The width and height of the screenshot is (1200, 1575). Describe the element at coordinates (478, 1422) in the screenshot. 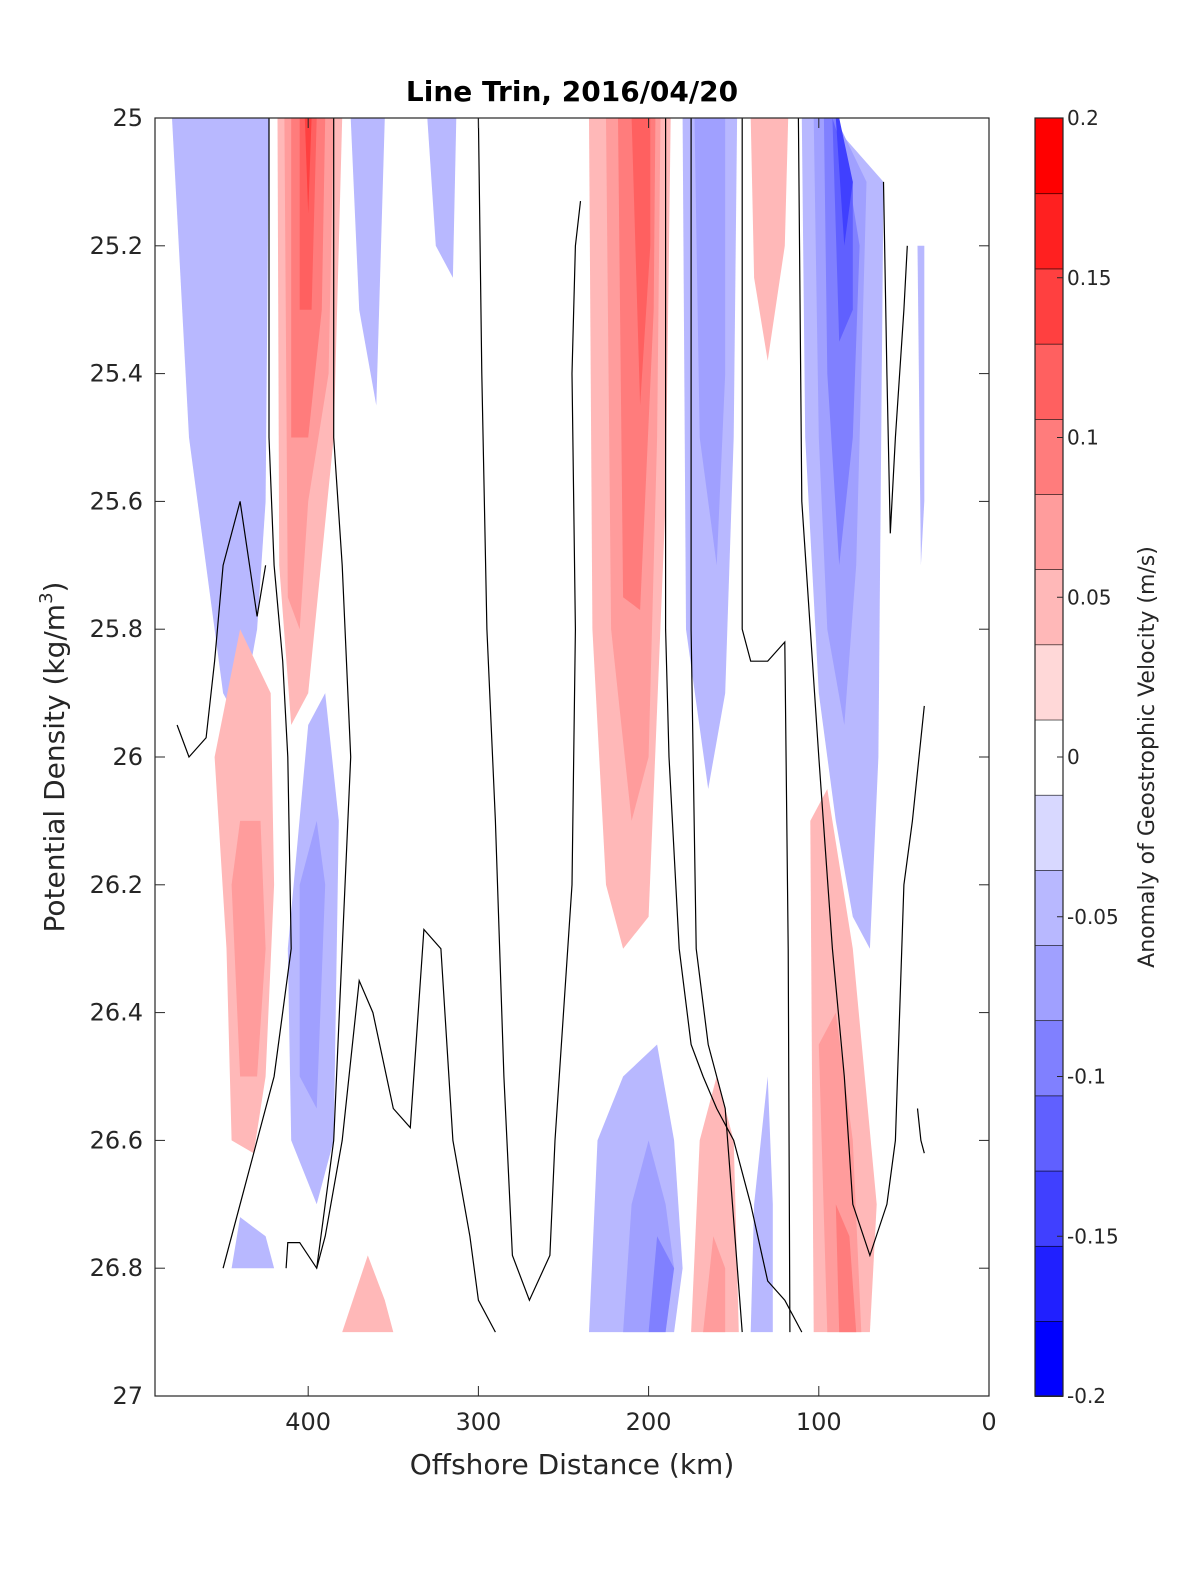

I see `x-tick-label: 300` at that location.